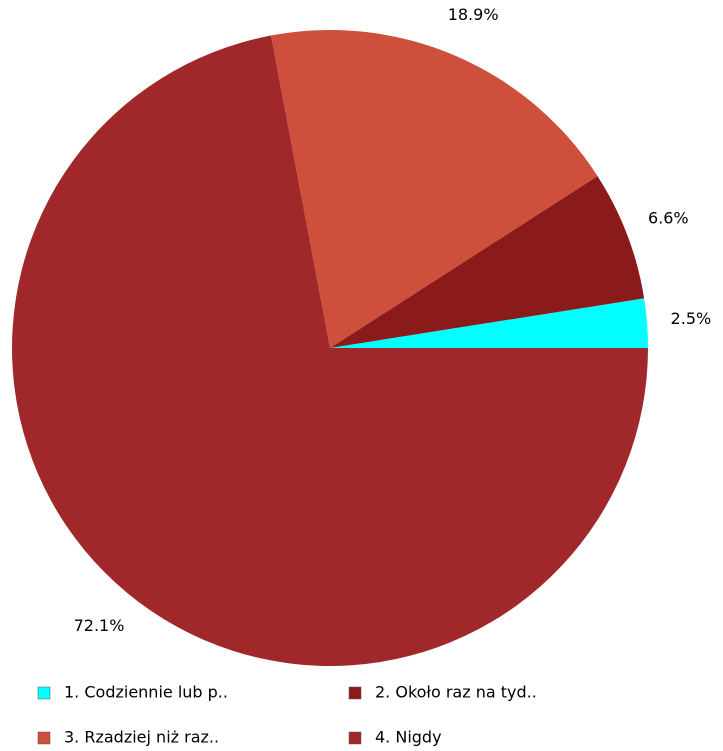 The width and height of the screenshot is (723, 751). I want to click on legend-label: 3. Rzadziej niż raz.., so click(141, 737).